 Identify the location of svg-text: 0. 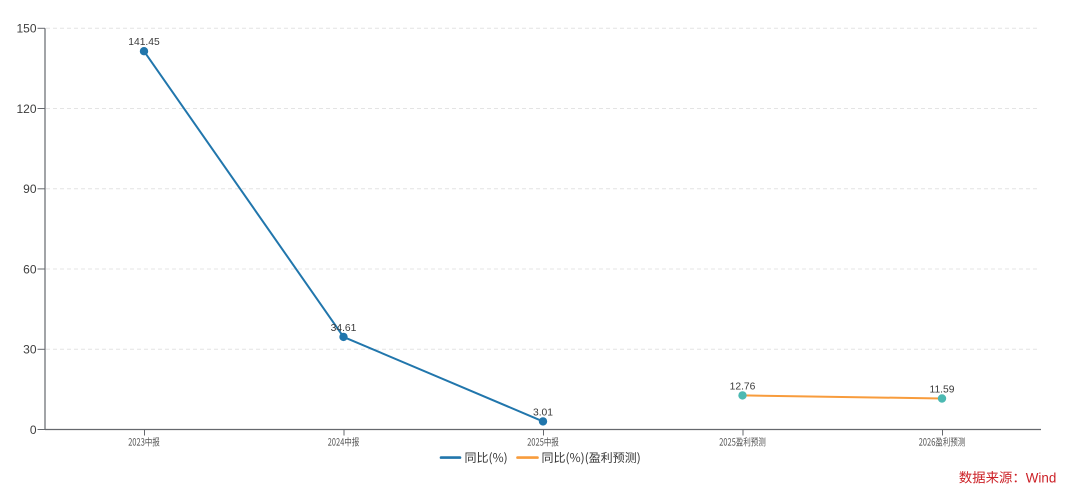
(33, 430).